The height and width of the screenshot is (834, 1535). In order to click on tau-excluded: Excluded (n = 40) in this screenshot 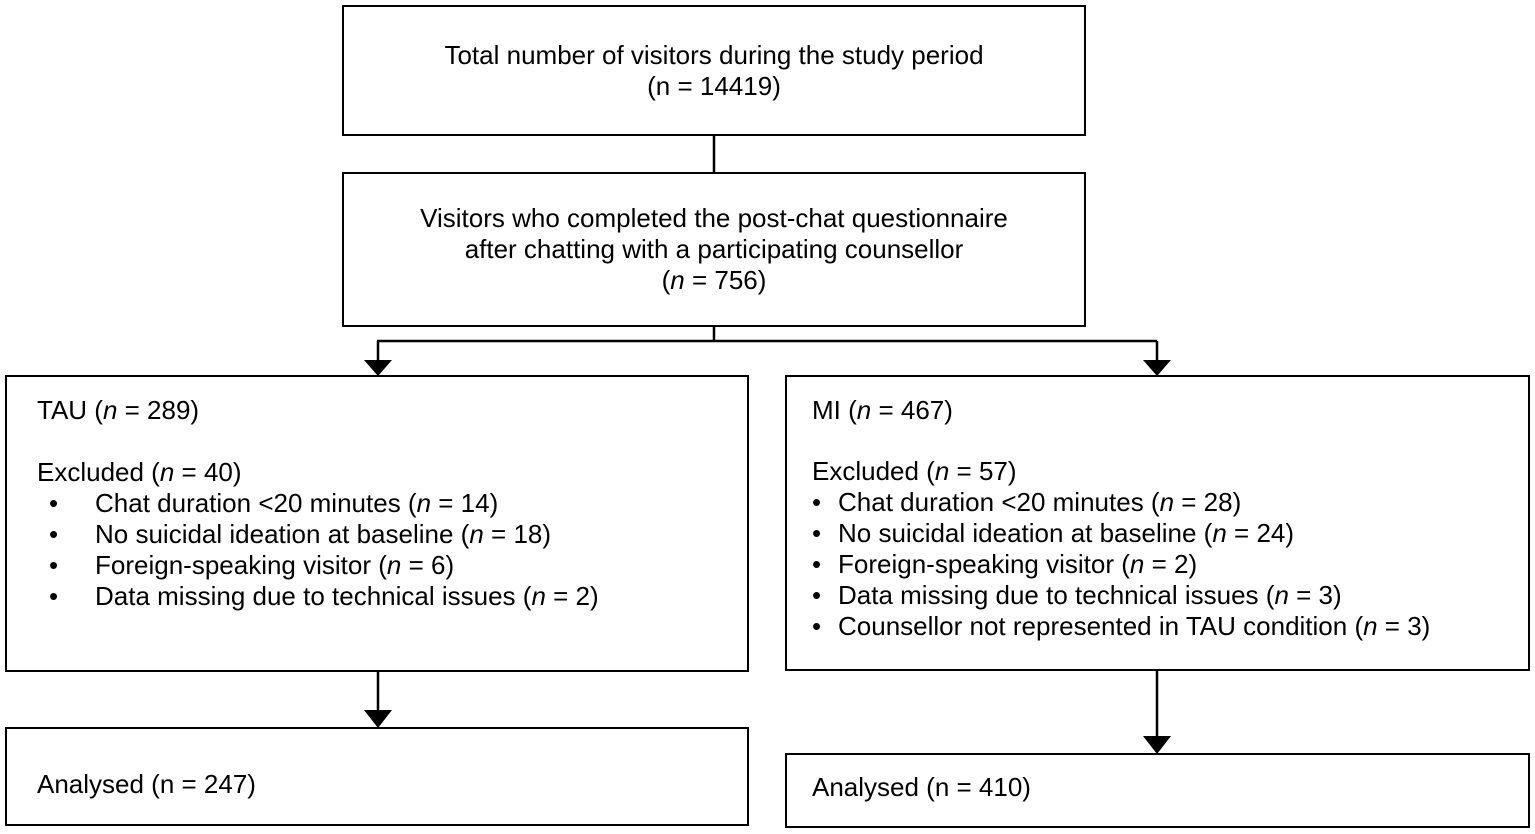, I will do `click(139, 472)`.